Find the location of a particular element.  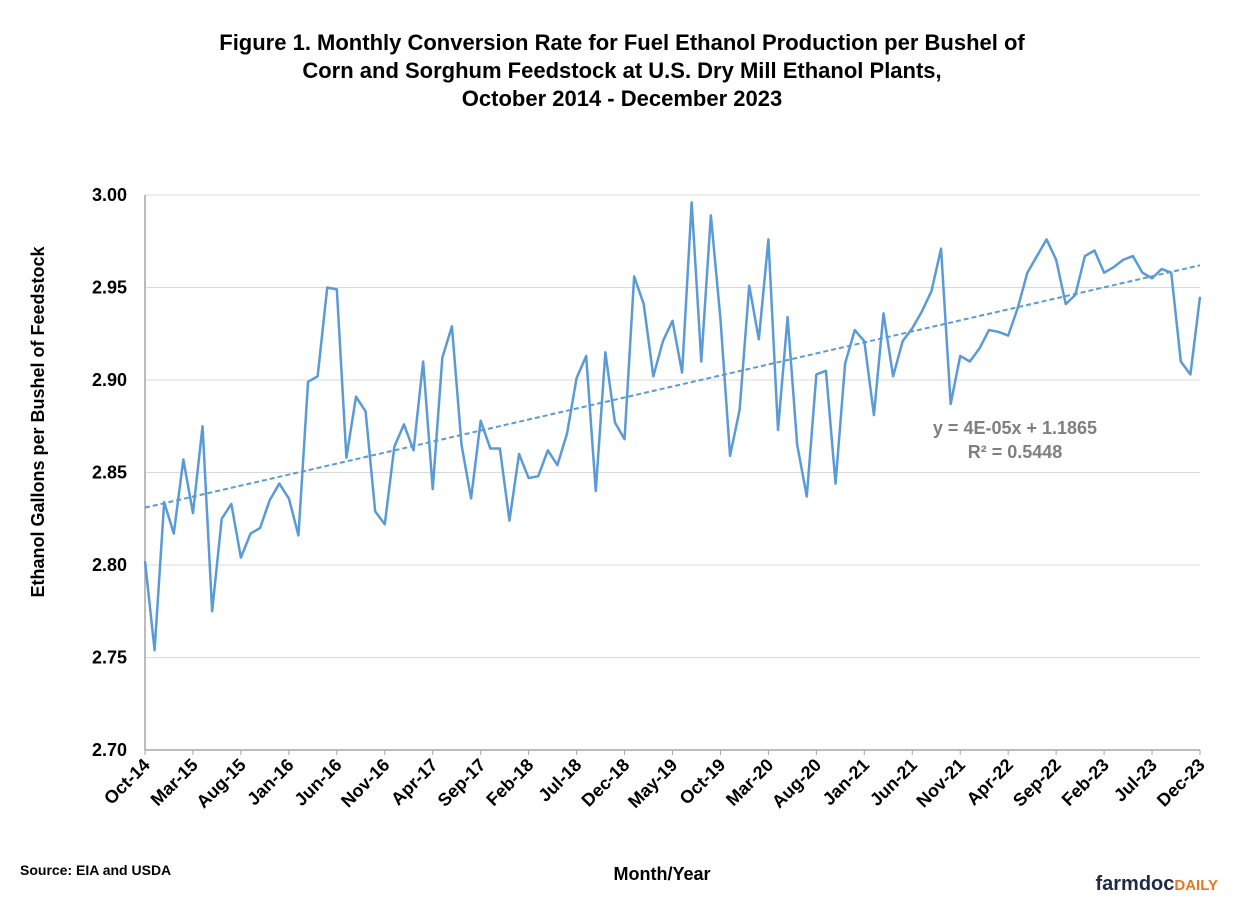

x-tick-label: Aug-20 is located at coordinates (796, 783).